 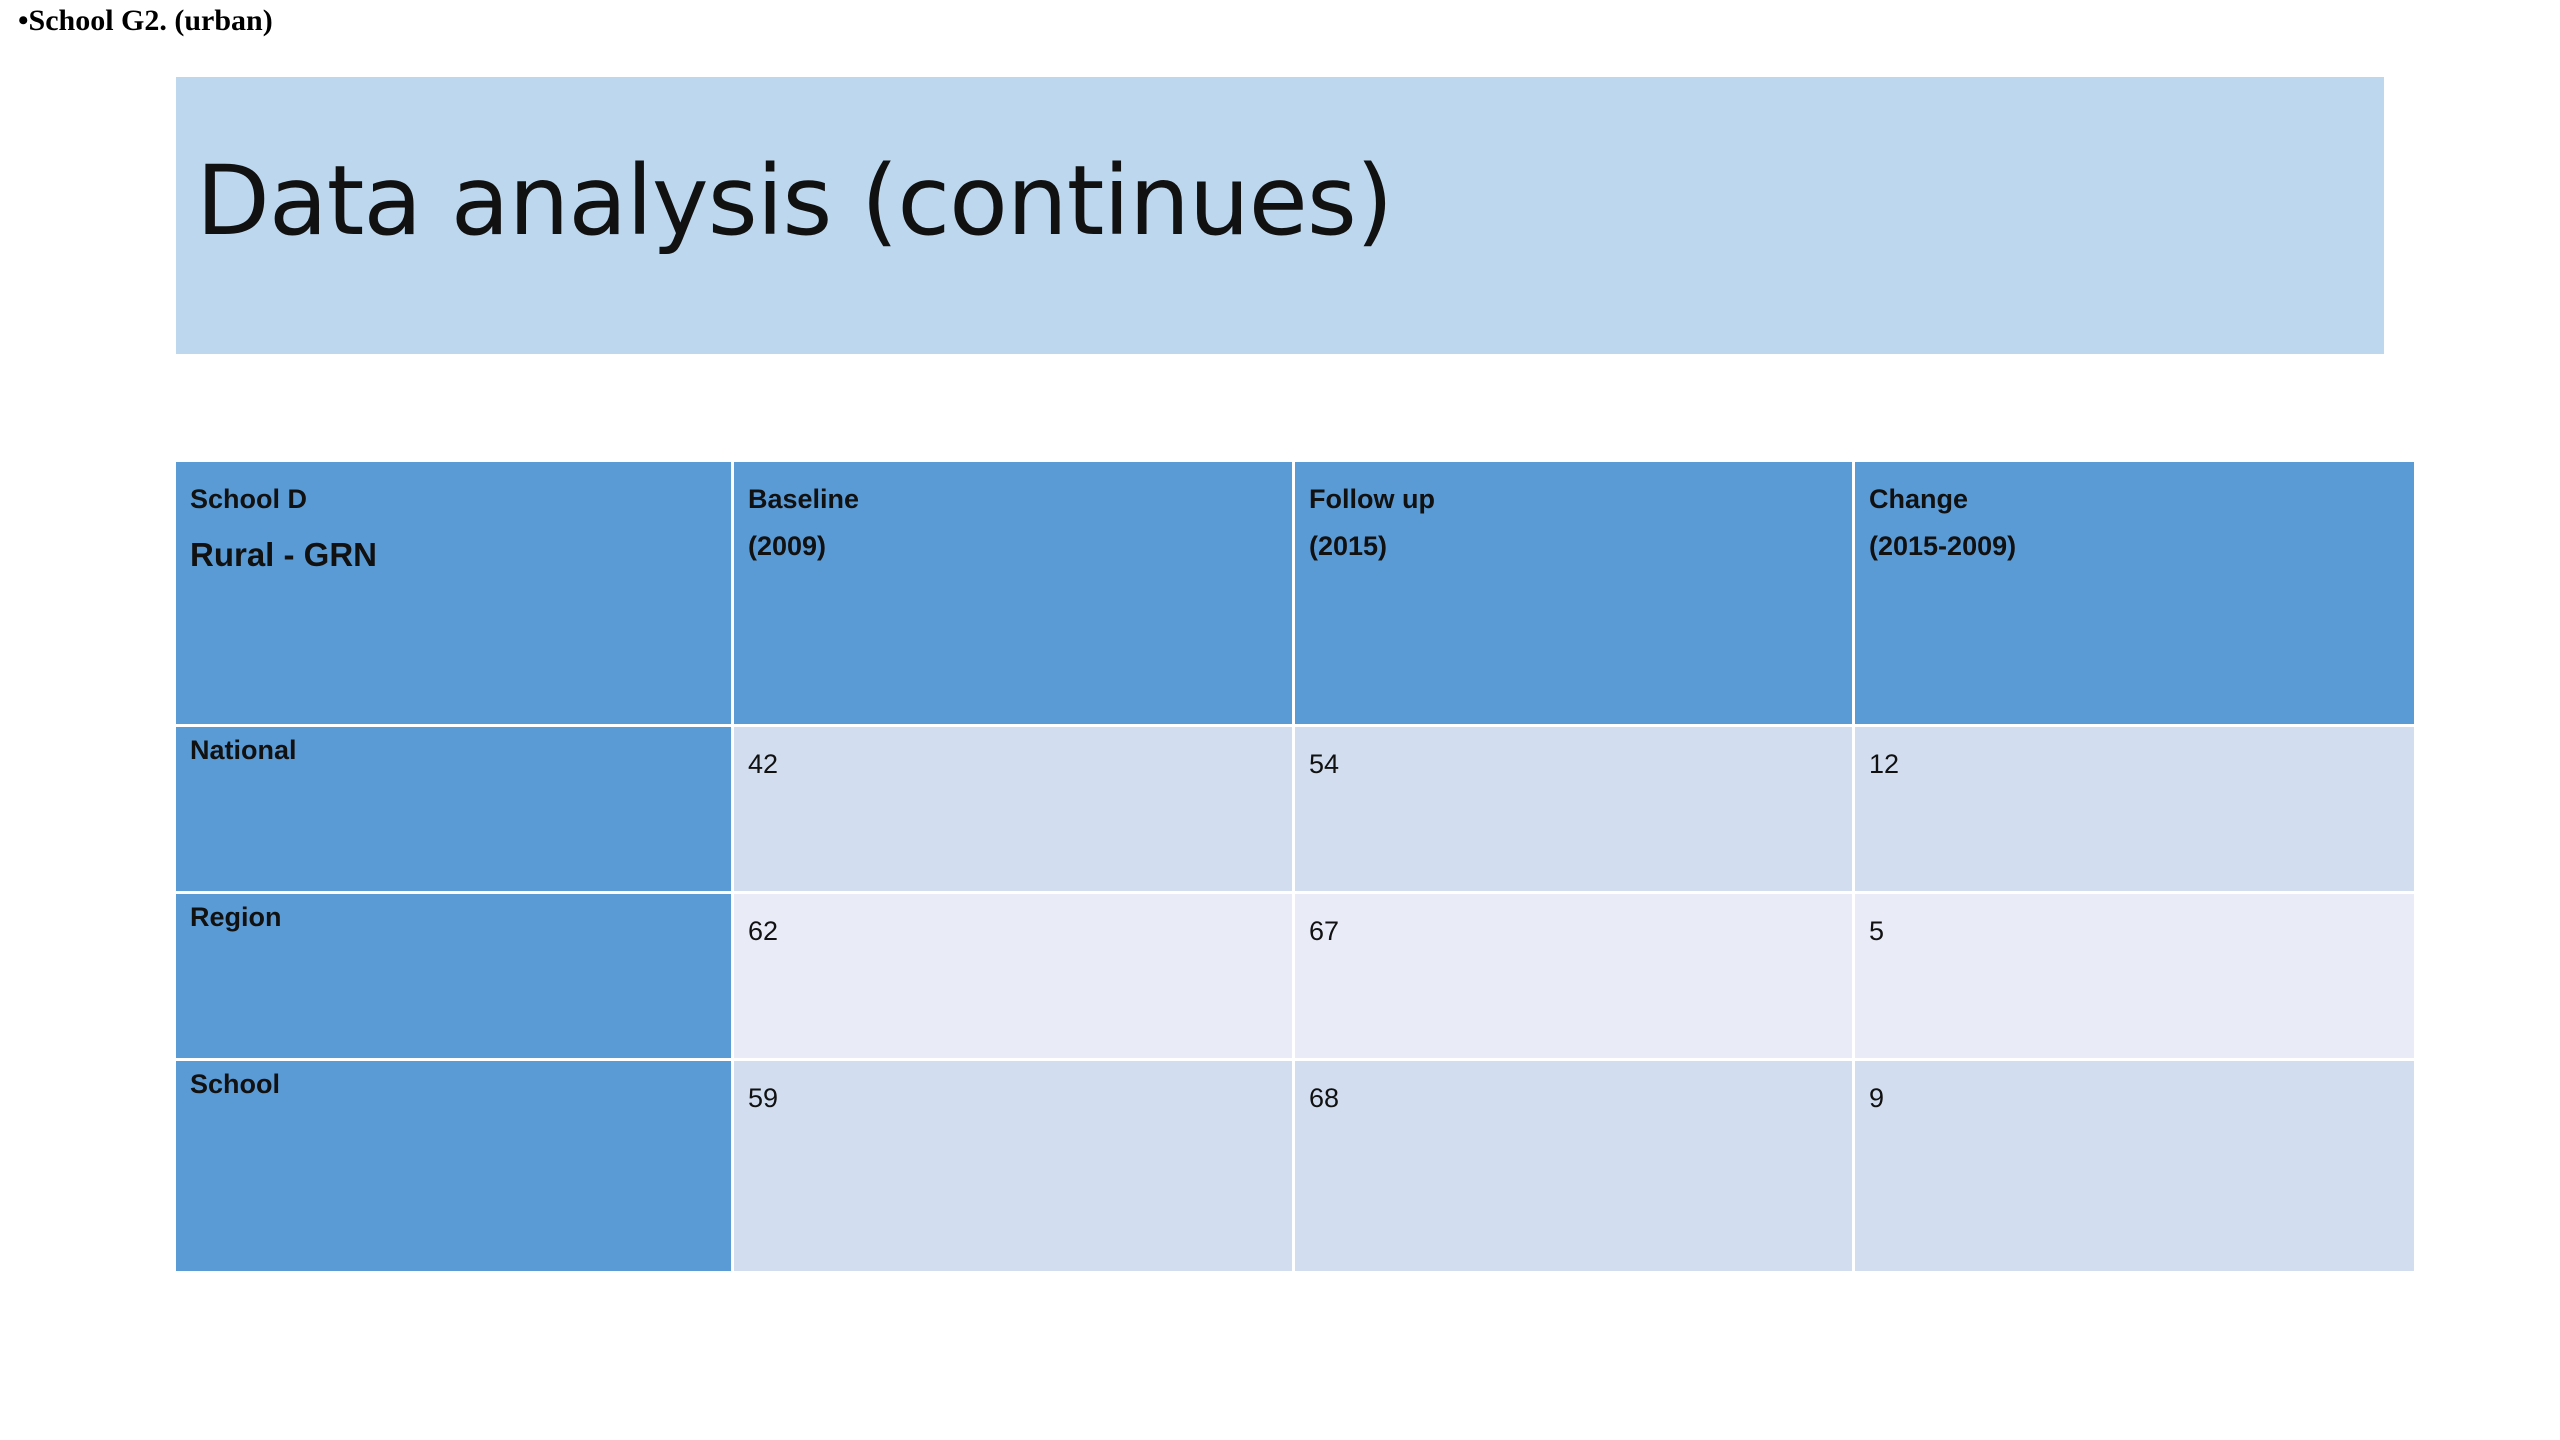 What do you see at coordinates (1573, 976) in the screenshot?
I see `data-cell: 67` at bounding box center [1573, 976].